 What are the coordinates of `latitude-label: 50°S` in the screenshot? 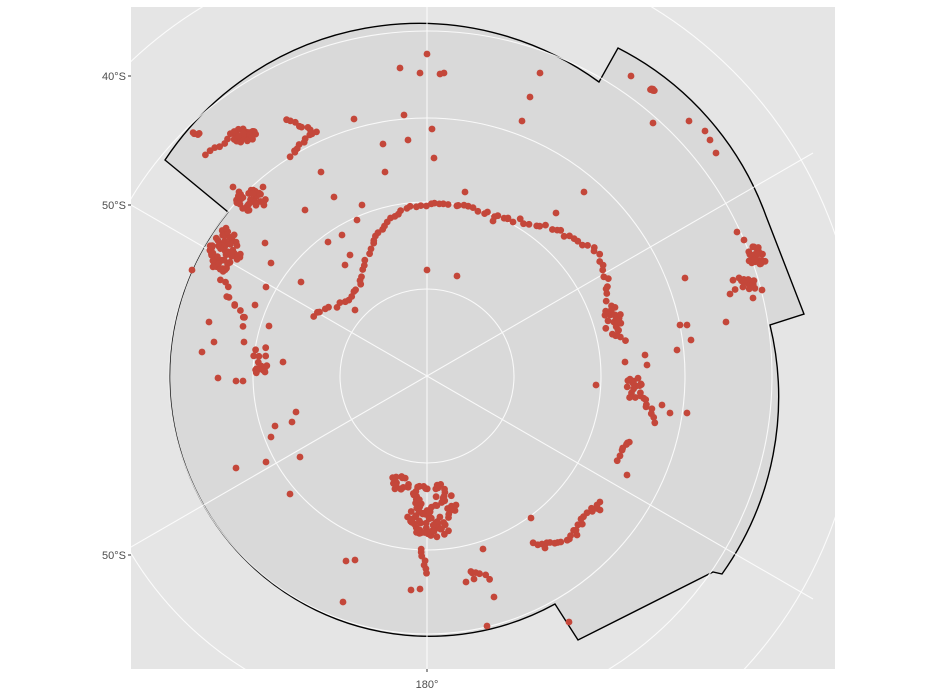 It's located at (114, 556).